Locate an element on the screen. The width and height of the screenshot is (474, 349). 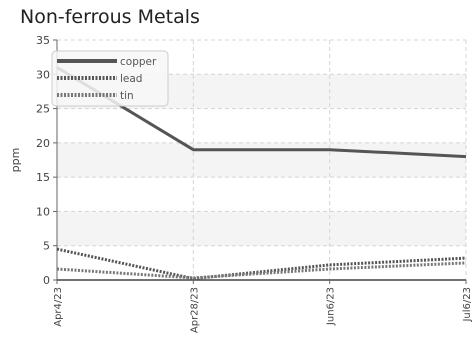
y-tick-label: 30 is located at coordinates (43, 74).